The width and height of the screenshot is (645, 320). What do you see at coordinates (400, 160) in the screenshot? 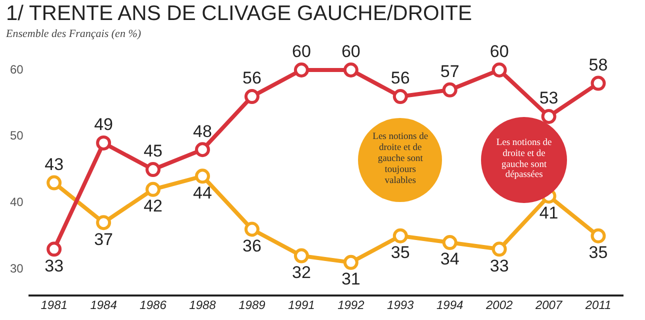
I see `speech-bubble: Les notions de droite et de gauche sont toujours valables` at bounding box center [400, 160].